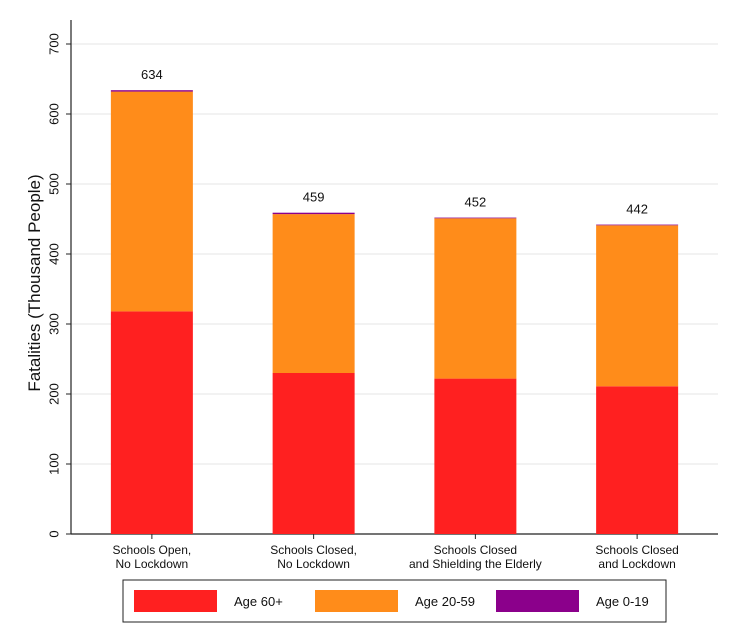 This screenshot has height=643, width=755. What do you see at coordinates (314, 197) in the screenshot?
I see `bar-total-label: 459` at bounding box center [314, 197].